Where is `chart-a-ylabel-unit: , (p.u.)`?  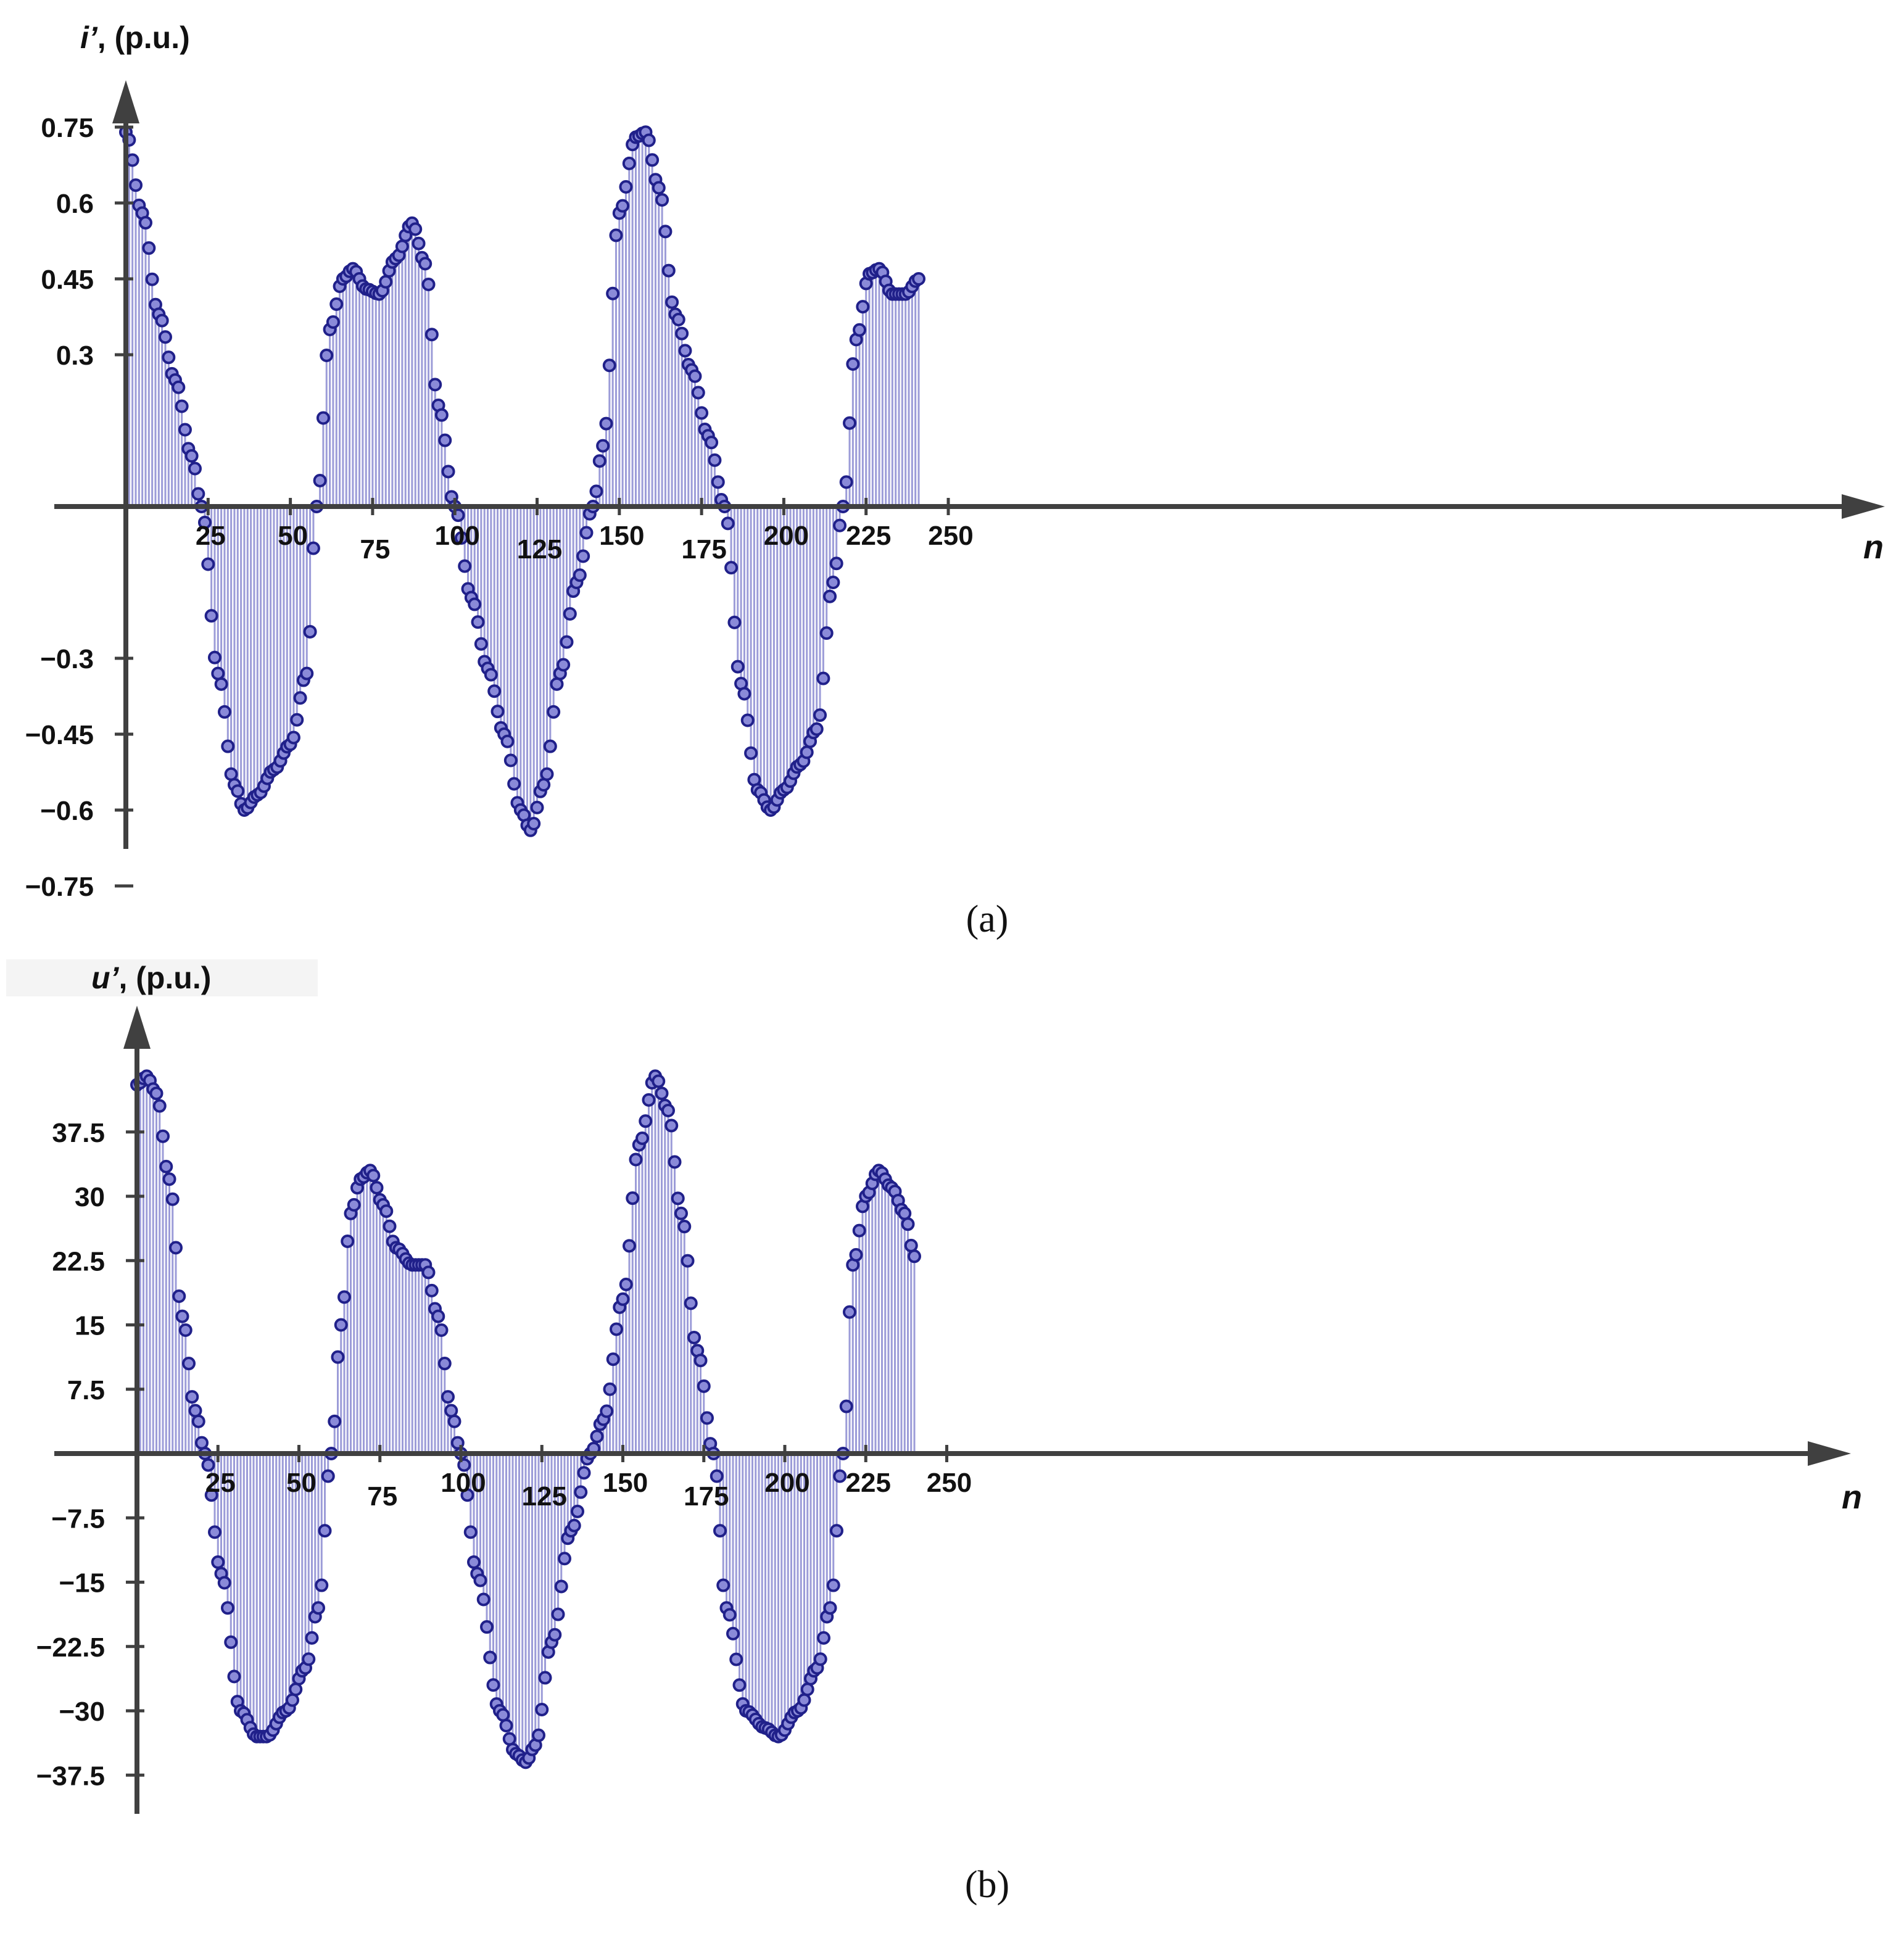 chart-a-ylabel-unit: , (p.u.) is located at coordinates (144, 37).